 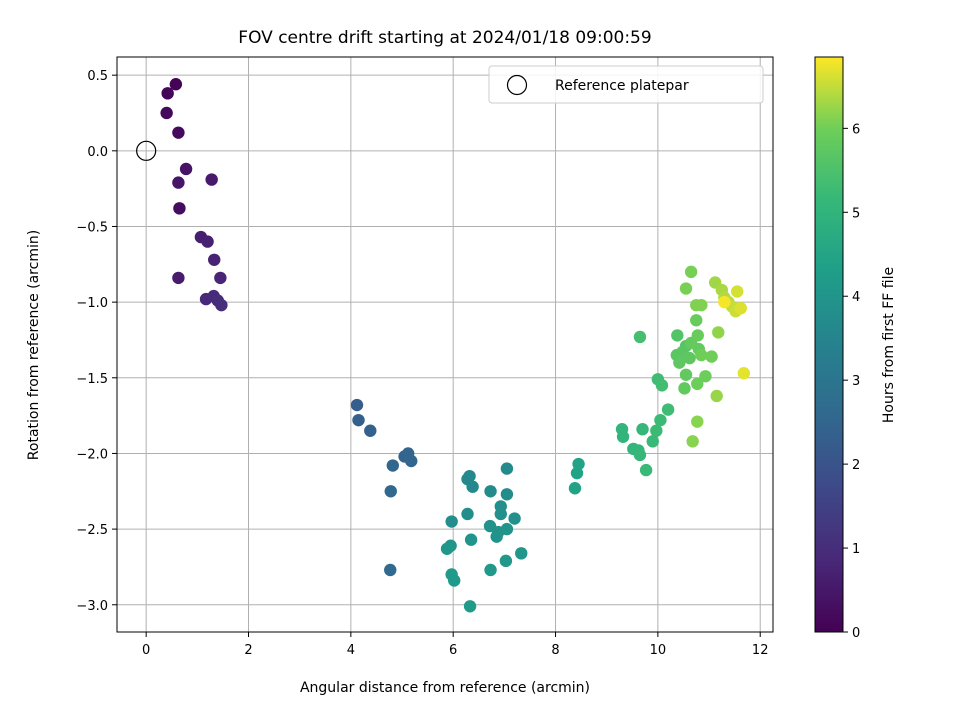 I want to click on y-tick-label: −2.5, so click(x=92, y=530).